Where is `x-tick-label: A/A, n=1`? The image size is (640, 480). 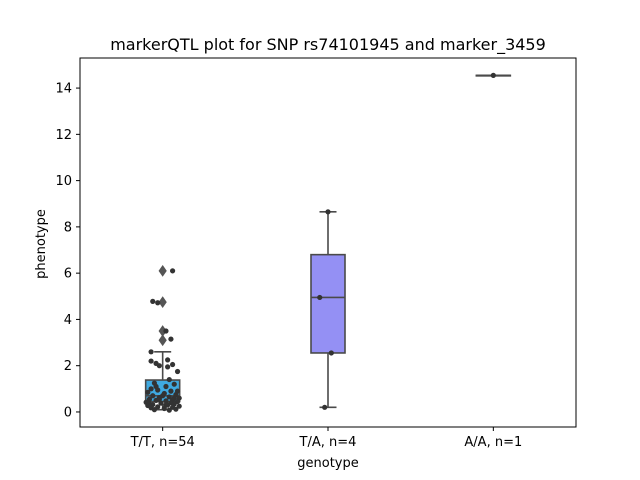 x-tick-label: A/A, n=1 is located at coordinates (493, 442).